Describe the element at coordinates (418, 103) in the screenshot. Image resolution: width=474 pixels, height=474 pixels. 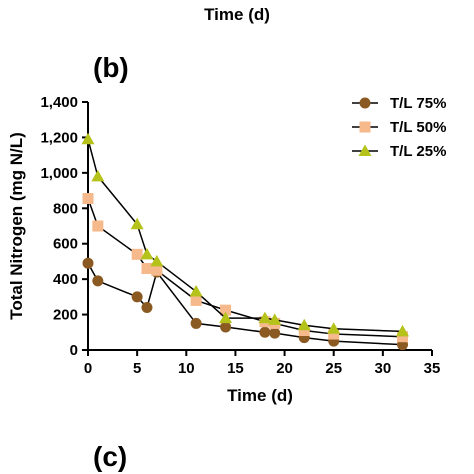
I see `legend-label-0: T/L 75%` at that location.